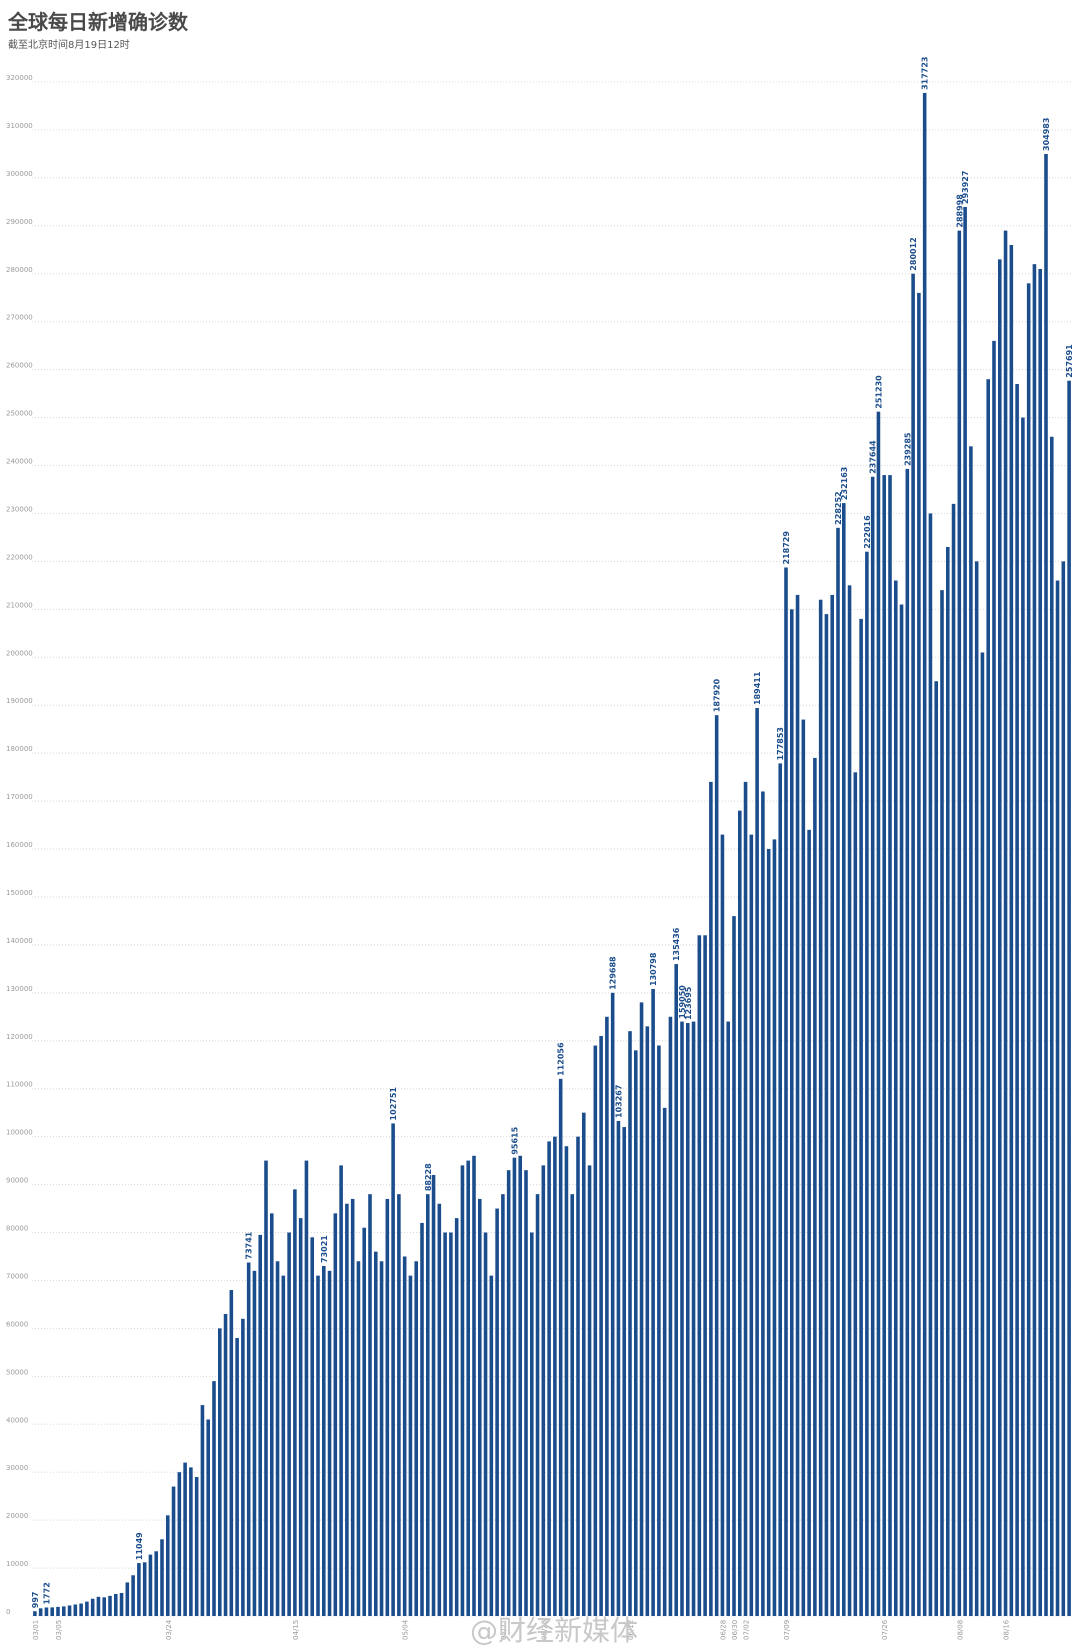 Image resolution: width=1080 pixels, height=1648 pixels. What do you see at coordinates (19, 653) in the screenshot?
I see `y-tick-label: 200000` at bounding box center [19, 653].